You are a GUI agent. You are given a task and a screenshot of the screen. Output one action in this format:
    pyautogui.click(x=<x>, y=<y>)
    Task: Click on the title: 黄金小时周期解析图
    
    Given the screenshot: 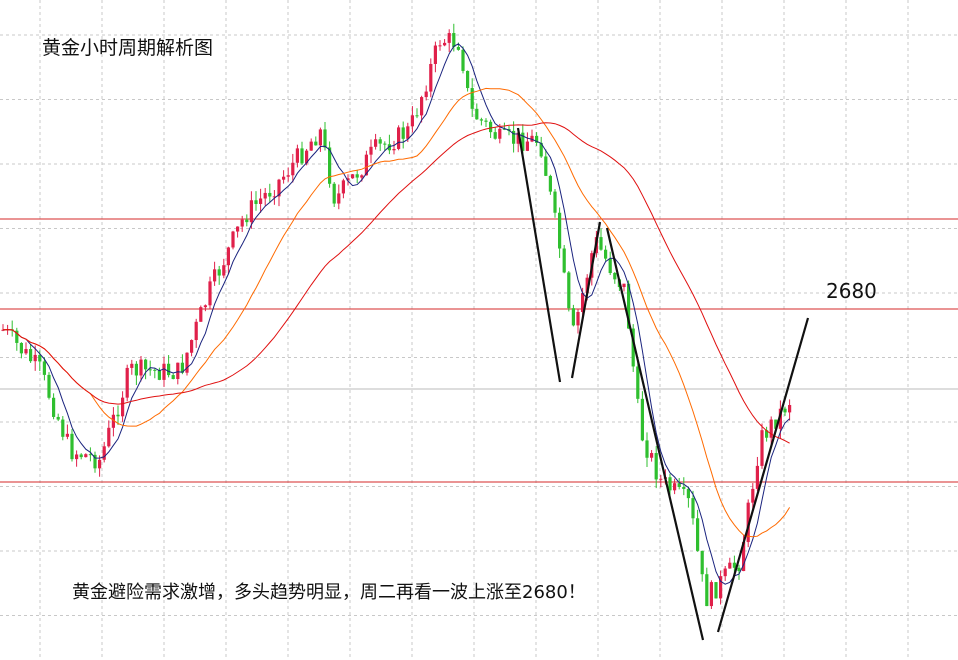 What is the action you would take?
    pyautogui.click(x=127, y=48)
    